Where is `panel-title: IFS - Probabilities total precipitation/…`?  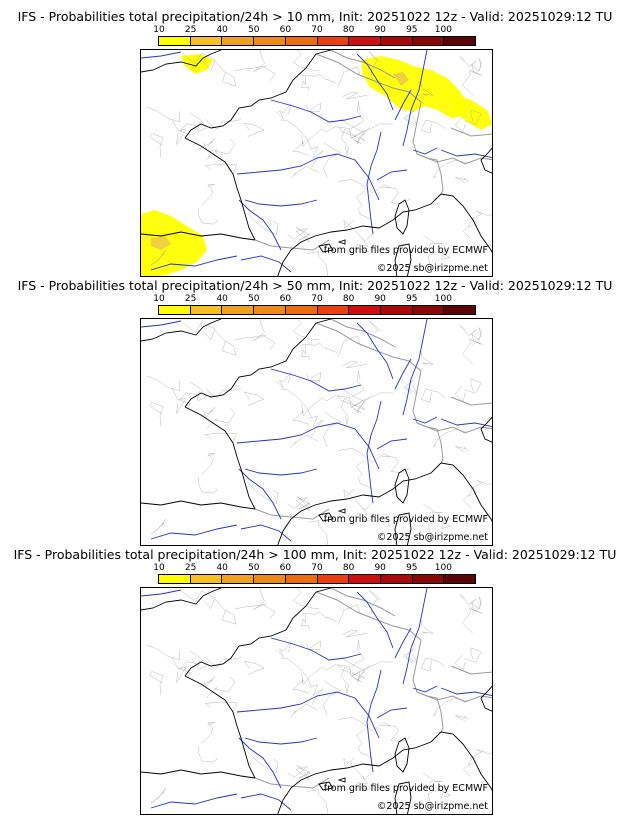 panel-title: IFS - Probabilities total precipitation/… is located at coordinates (315, 285).